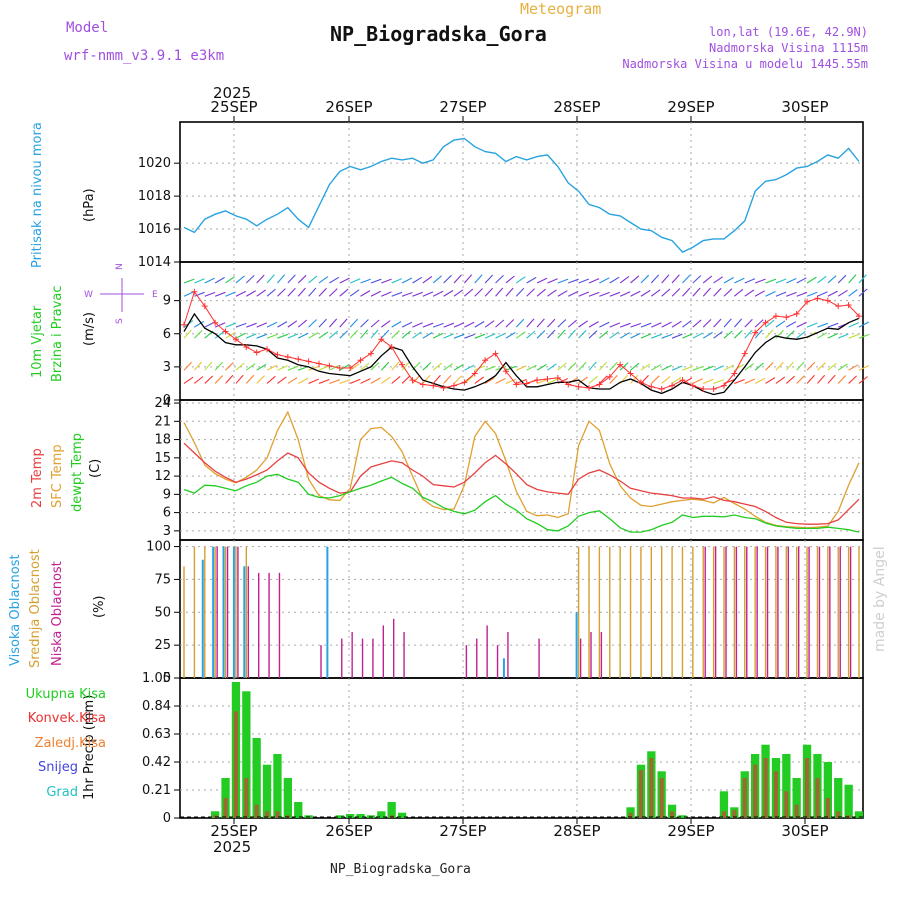 Image resolution: width=900 pixels, height=900 pixels. What do you see at coordinates (162, 421) in the screenshot?
I see `y-tick-label-2: 21` at bounding box center [162, 421].